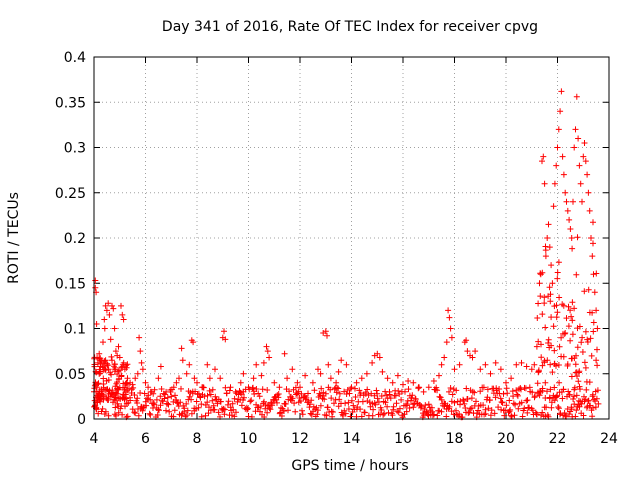 The width and height of the screenshot is (640, 480). Describe the element at coordinates (75, 149) in the screenshot. I see `y-tick-label: 0.3` at that location.